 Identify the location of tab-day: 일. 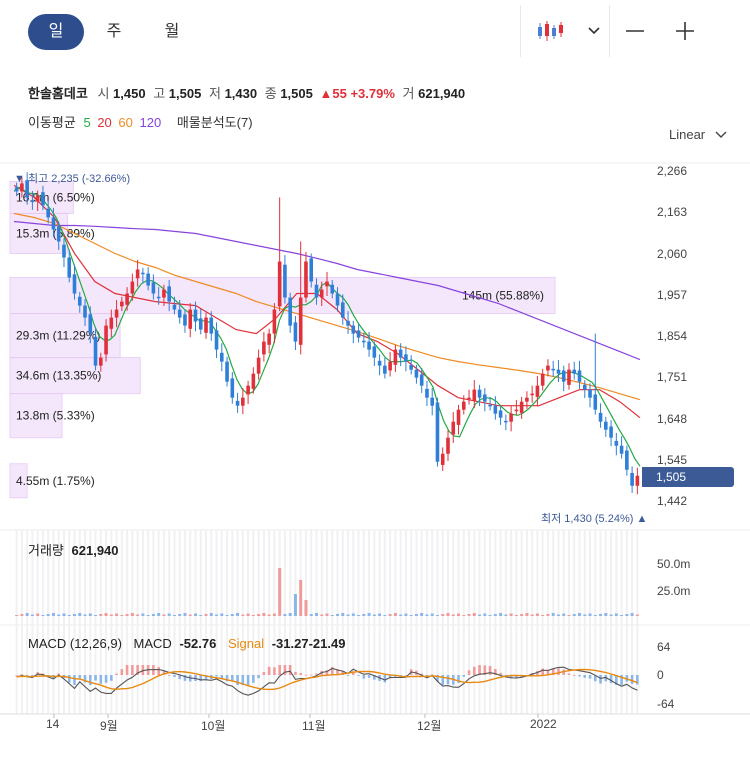
(56, 32).